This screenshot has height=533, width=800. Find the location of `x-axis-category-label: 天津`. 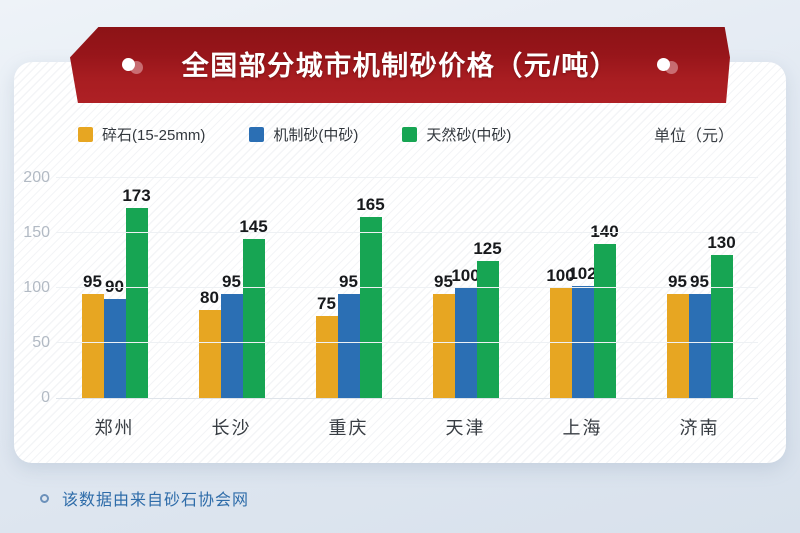

x-axis-category-label: 天津 is located at coordinates (465, 428).